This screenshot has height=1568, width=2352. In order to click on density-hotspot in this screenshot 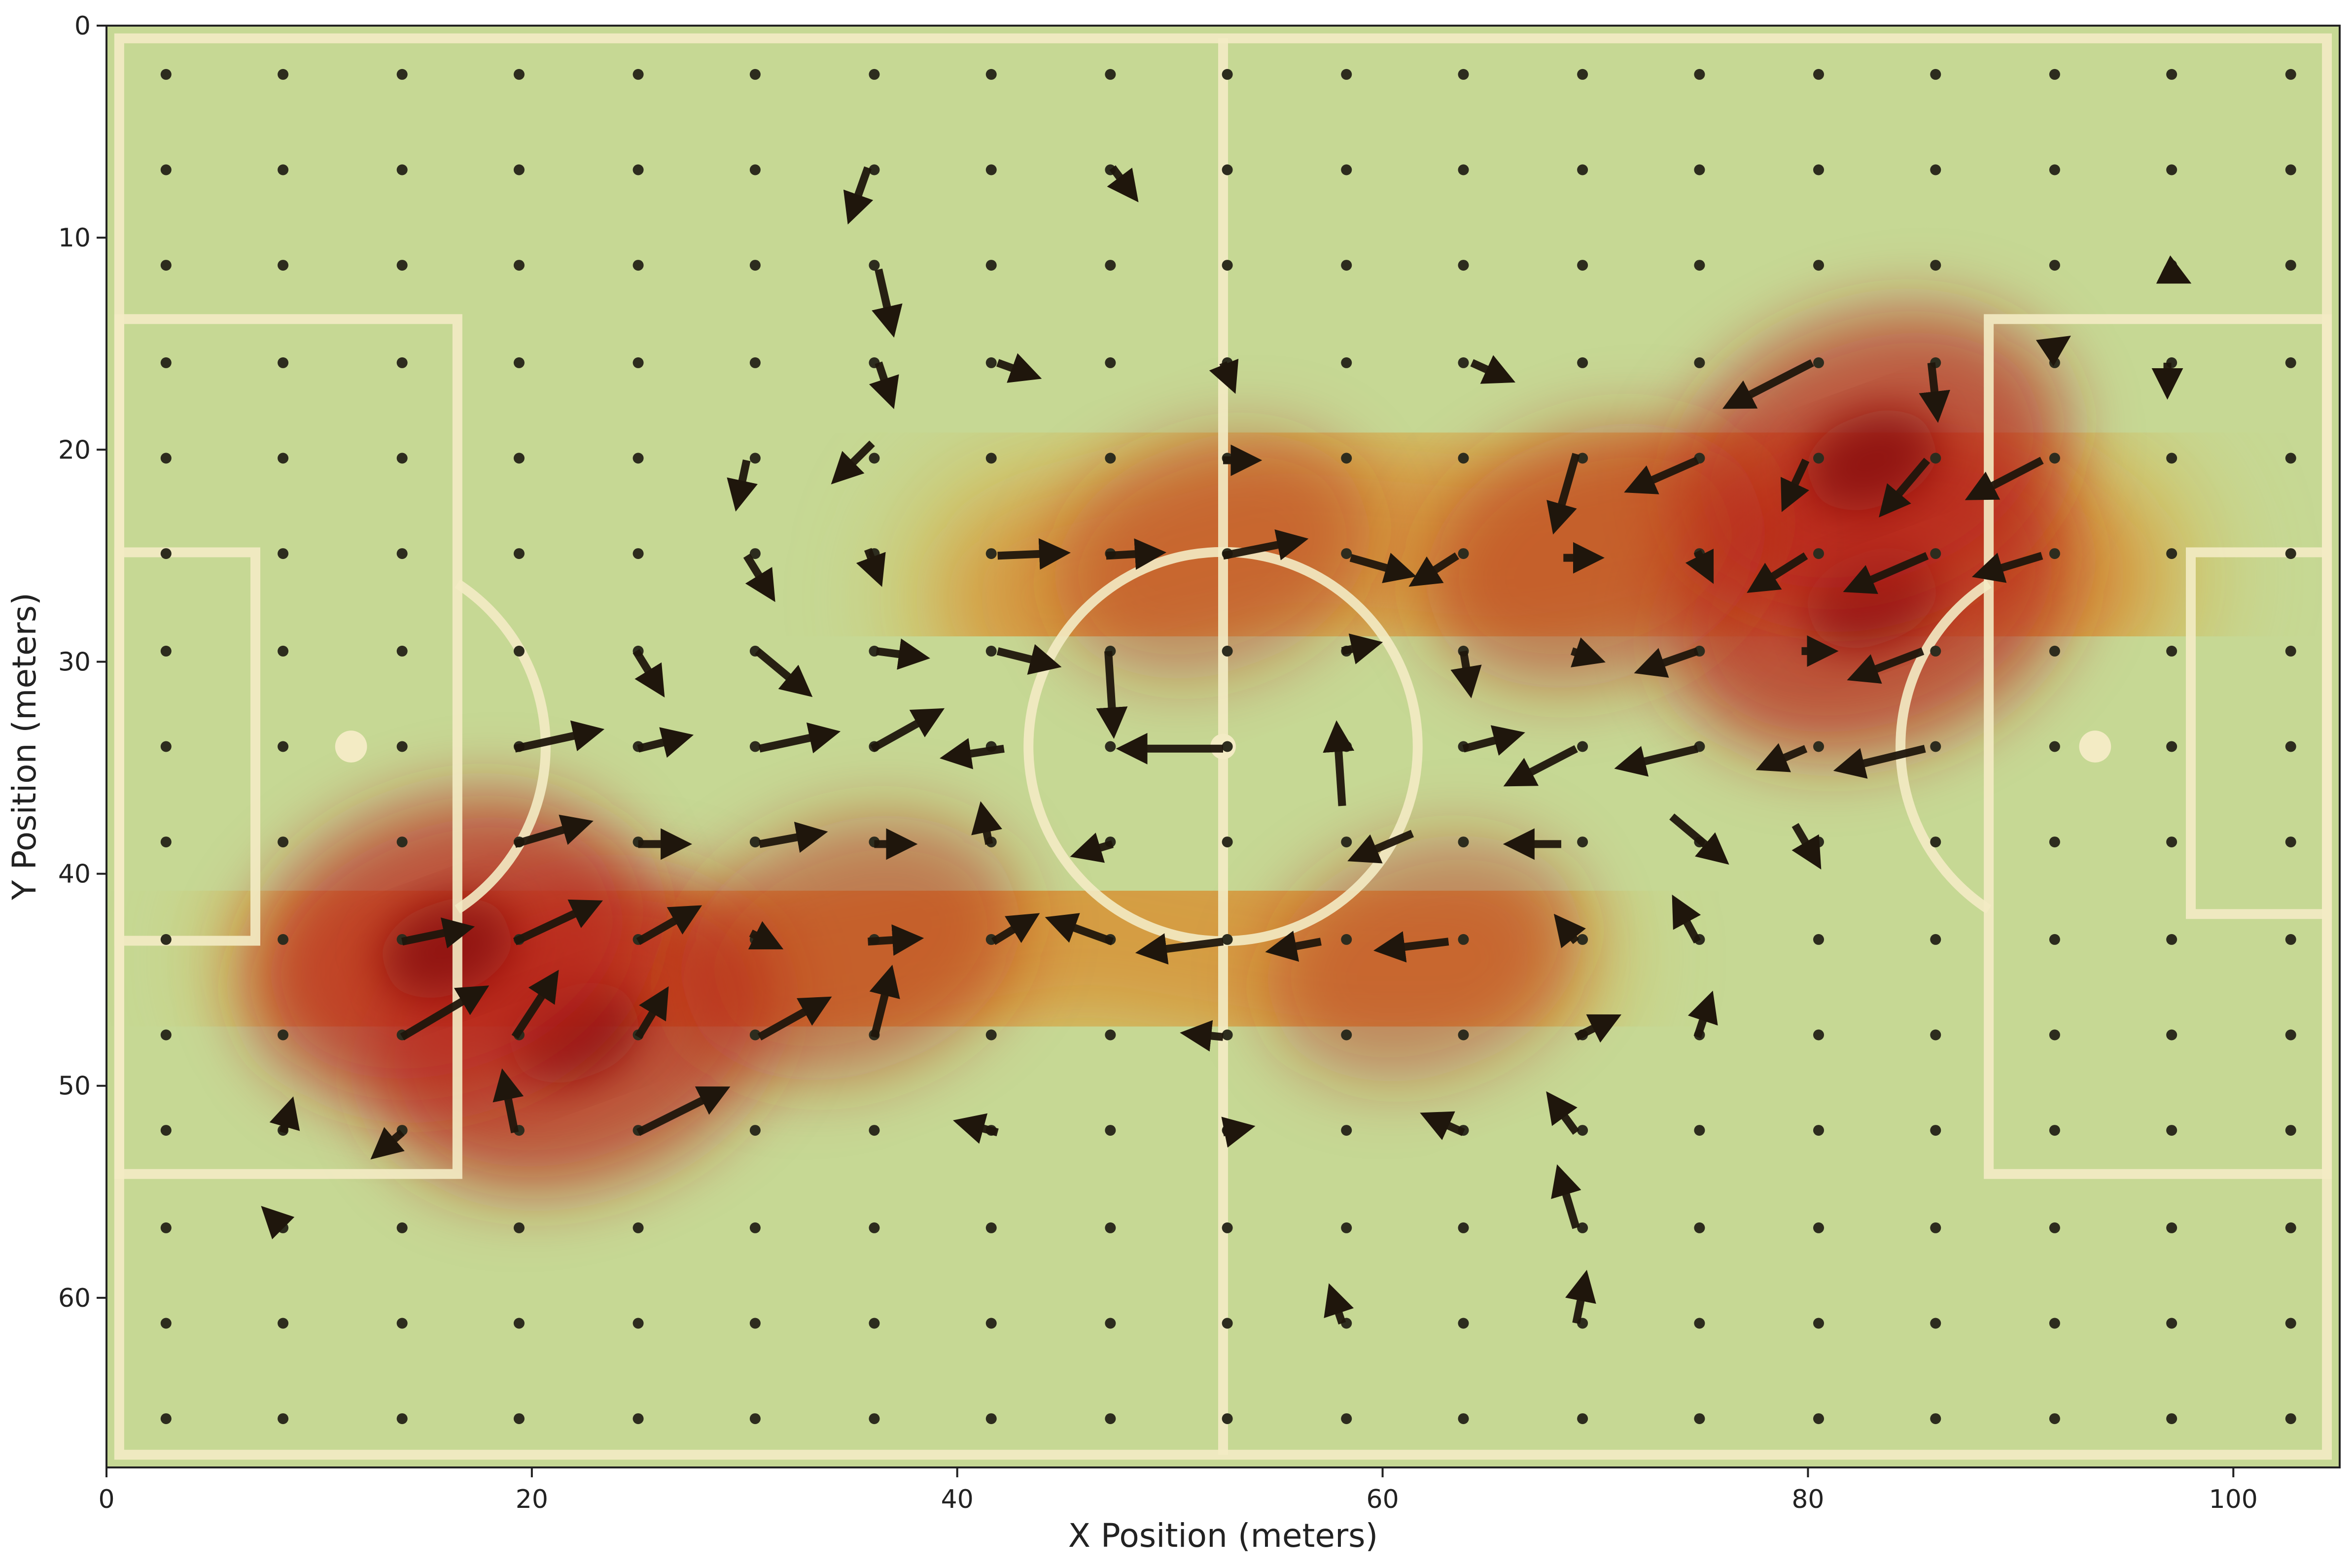, I will do `click(851, 948)`.